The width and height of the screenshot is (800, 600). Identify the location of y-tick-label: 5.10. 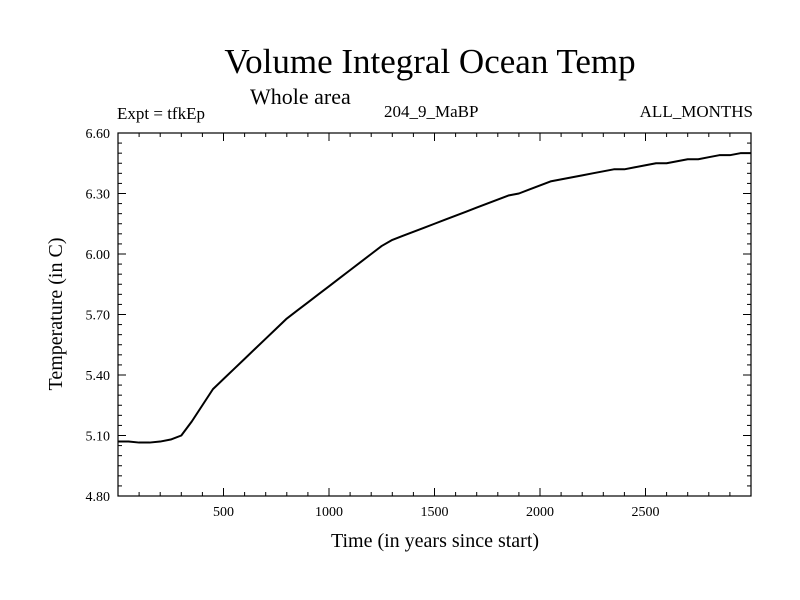
(98, 437).